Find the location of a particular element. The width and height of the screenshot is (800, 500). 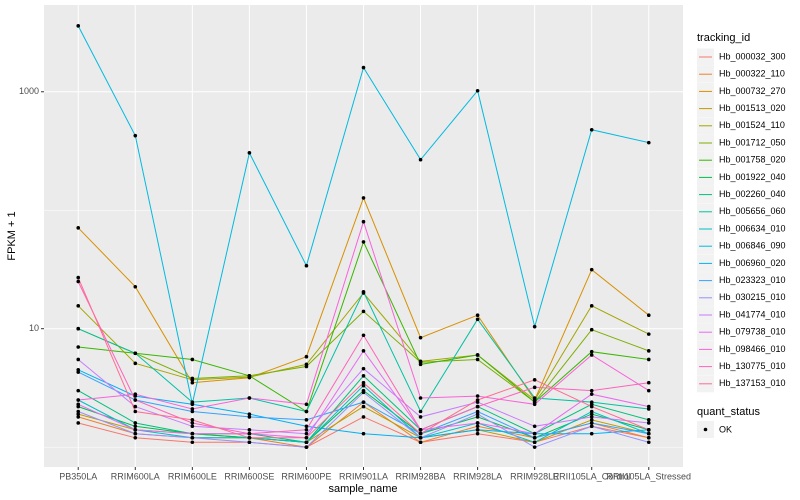

x-tick-label: RRIM928LE is located at coordinates (534, 476).